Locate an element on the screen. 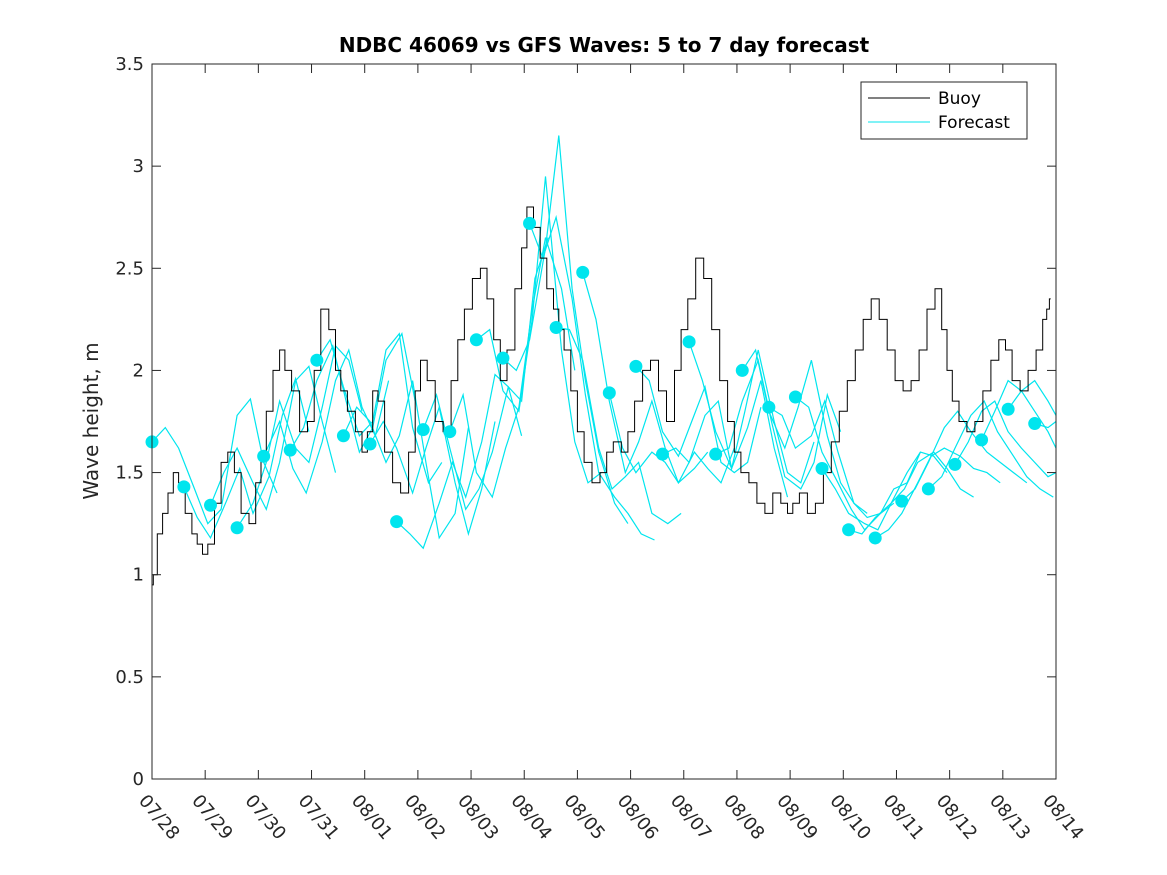  y-tick-label: 1 is located at coordinates (138, 575).